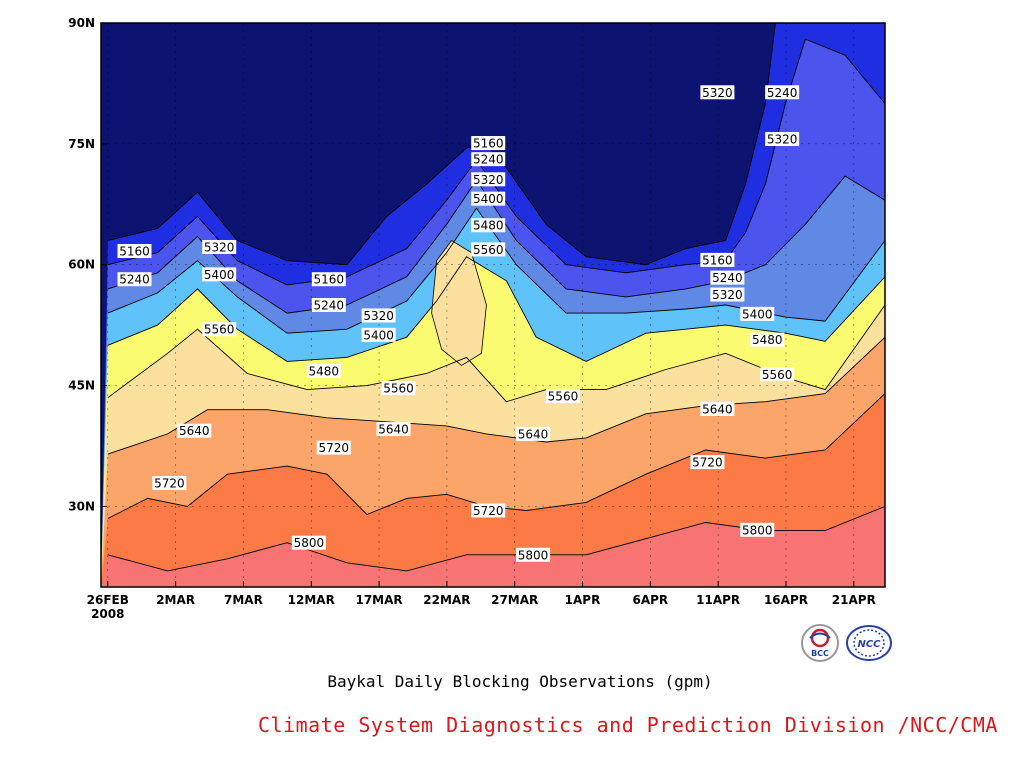 The image size is (1024, 768). Describe the element at coordinates (81, 23) in the screenshot. I see `y-tick-label: 90N` at that location.